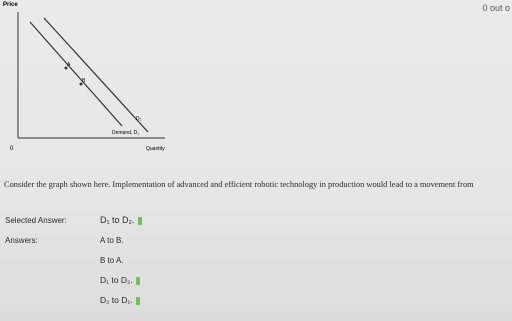 The height and width of the screenshot is (321, 512). What do you see at coordinates (125, 133) in the screenshot?
I see `curve-d1-label: Demand, D₁` at bounding box center [125, 133].